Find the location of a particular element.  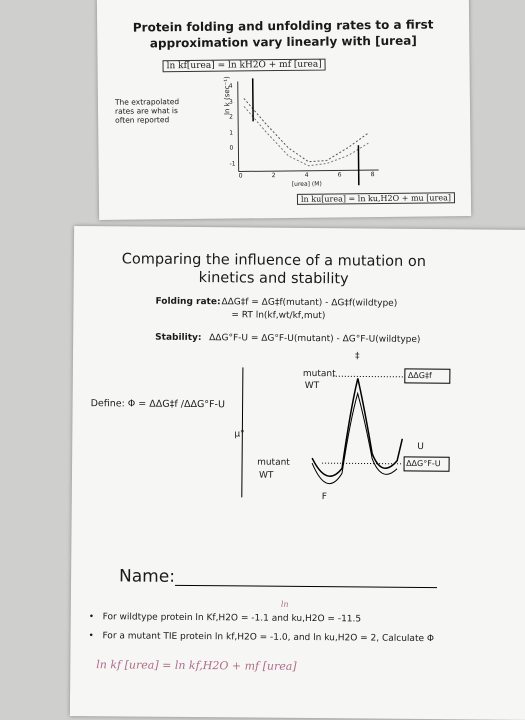

handwriting: ln is located at coordinates (285, 604).